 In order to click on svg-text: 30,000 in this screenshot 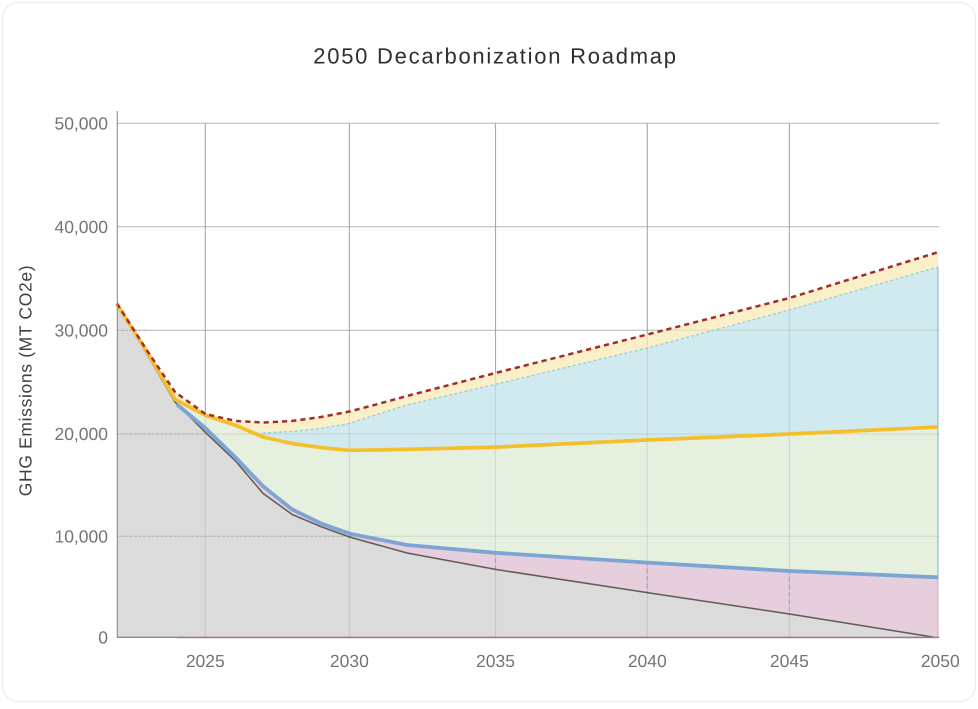, I will do `click(81, 330)`.